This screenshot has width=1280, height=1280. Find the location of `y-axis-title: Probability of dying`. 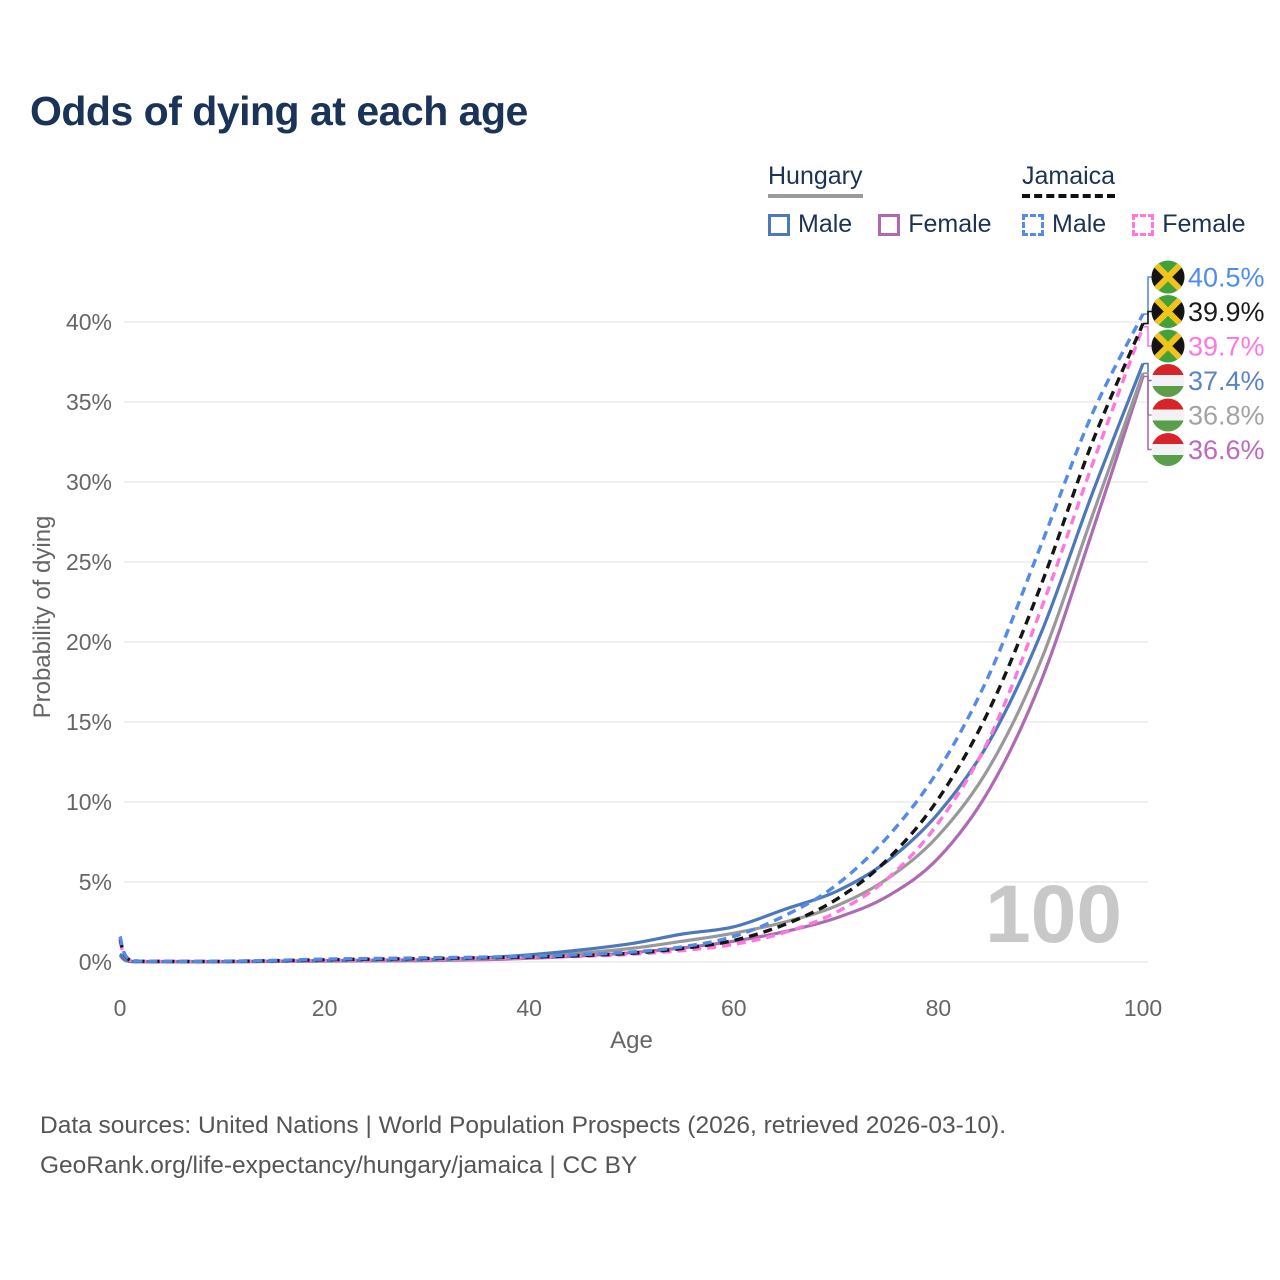

y-axis-title: Probability of dying is located at coordinates (42, 617).